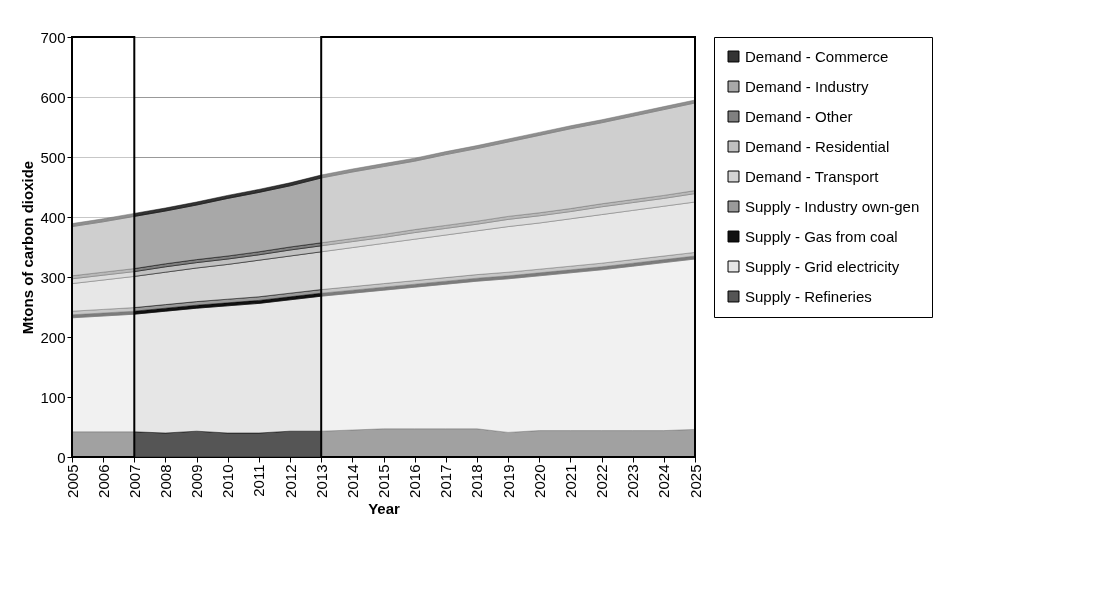 The width and height of the screenshot is (1109, 614). I want to click on x-tick-label: 2007, so click(134, 481).